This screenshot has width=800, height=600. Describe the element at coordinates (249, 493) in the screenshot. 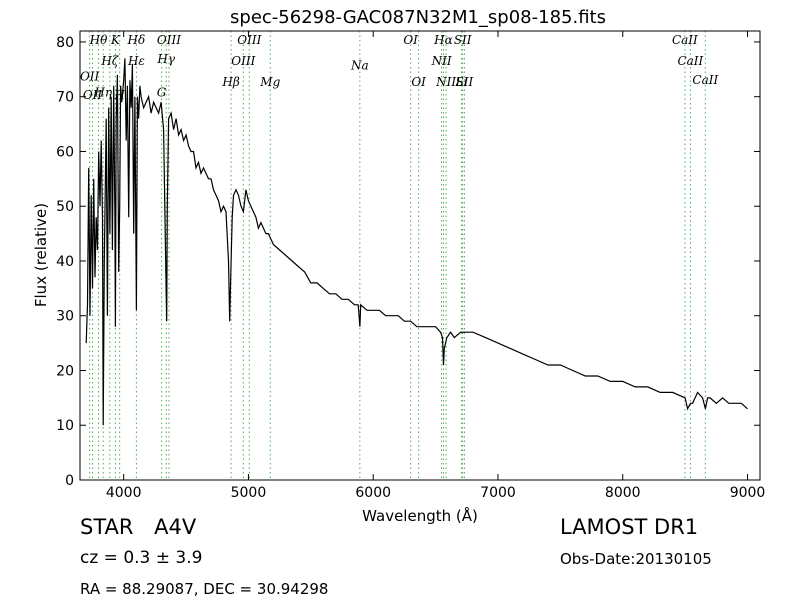

I see `x-tick-label: 5000` at that location.